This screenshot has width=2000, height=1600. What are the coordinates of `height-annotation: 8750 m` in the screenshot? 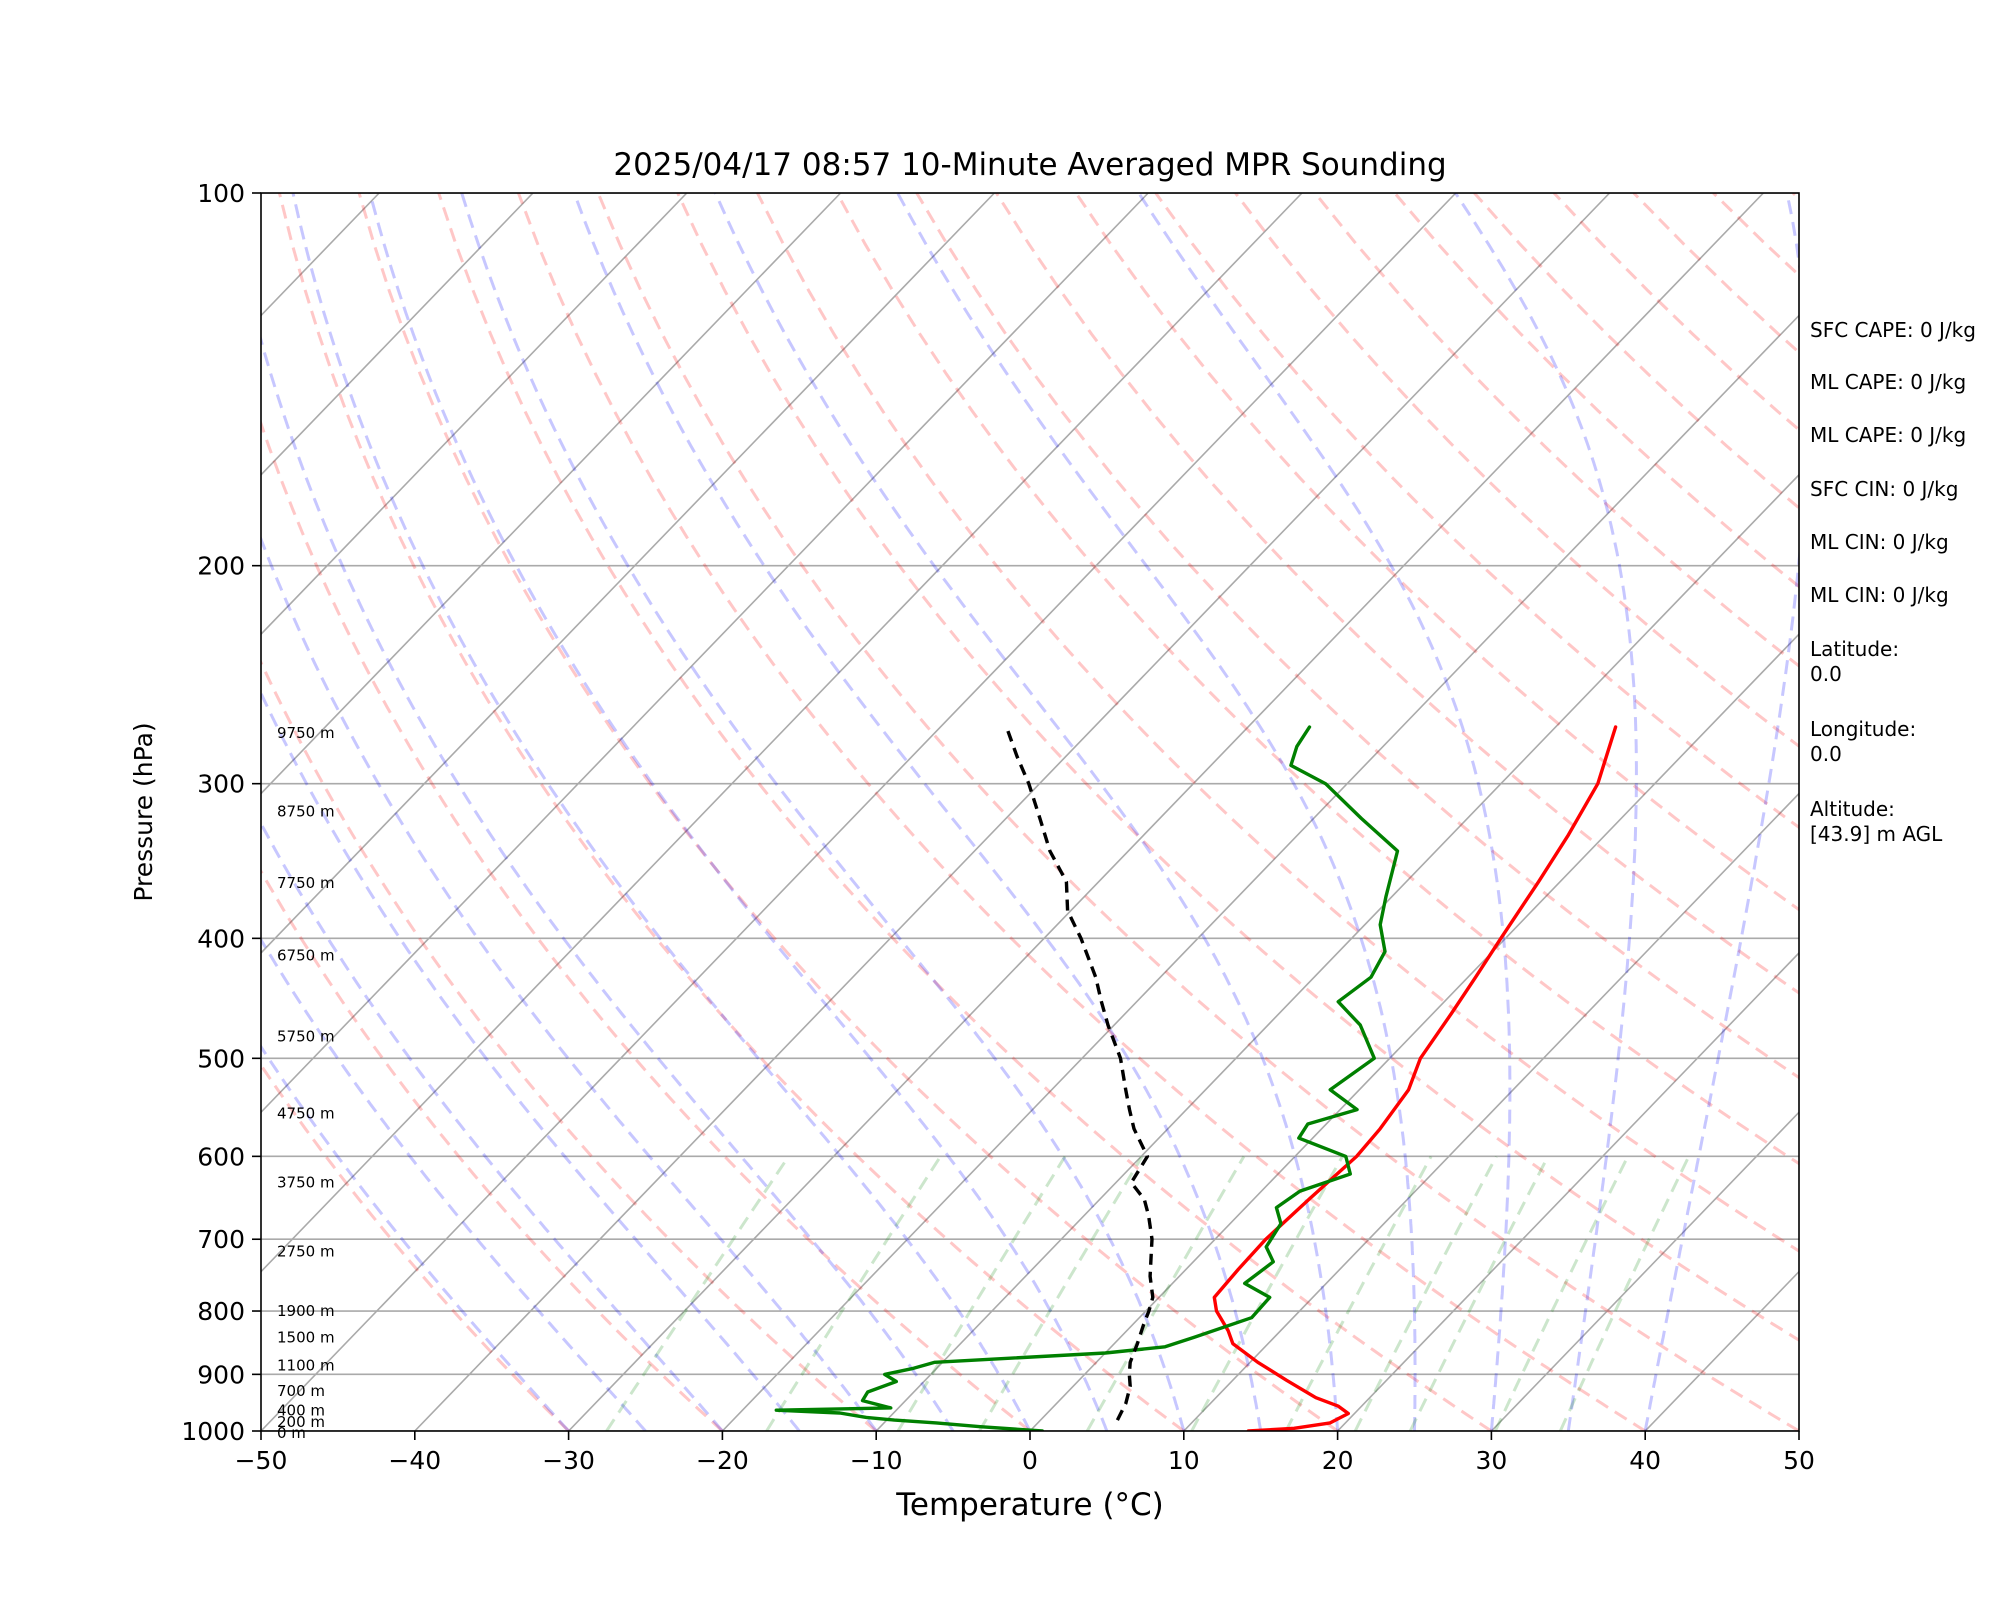 It's located at (306, 812).